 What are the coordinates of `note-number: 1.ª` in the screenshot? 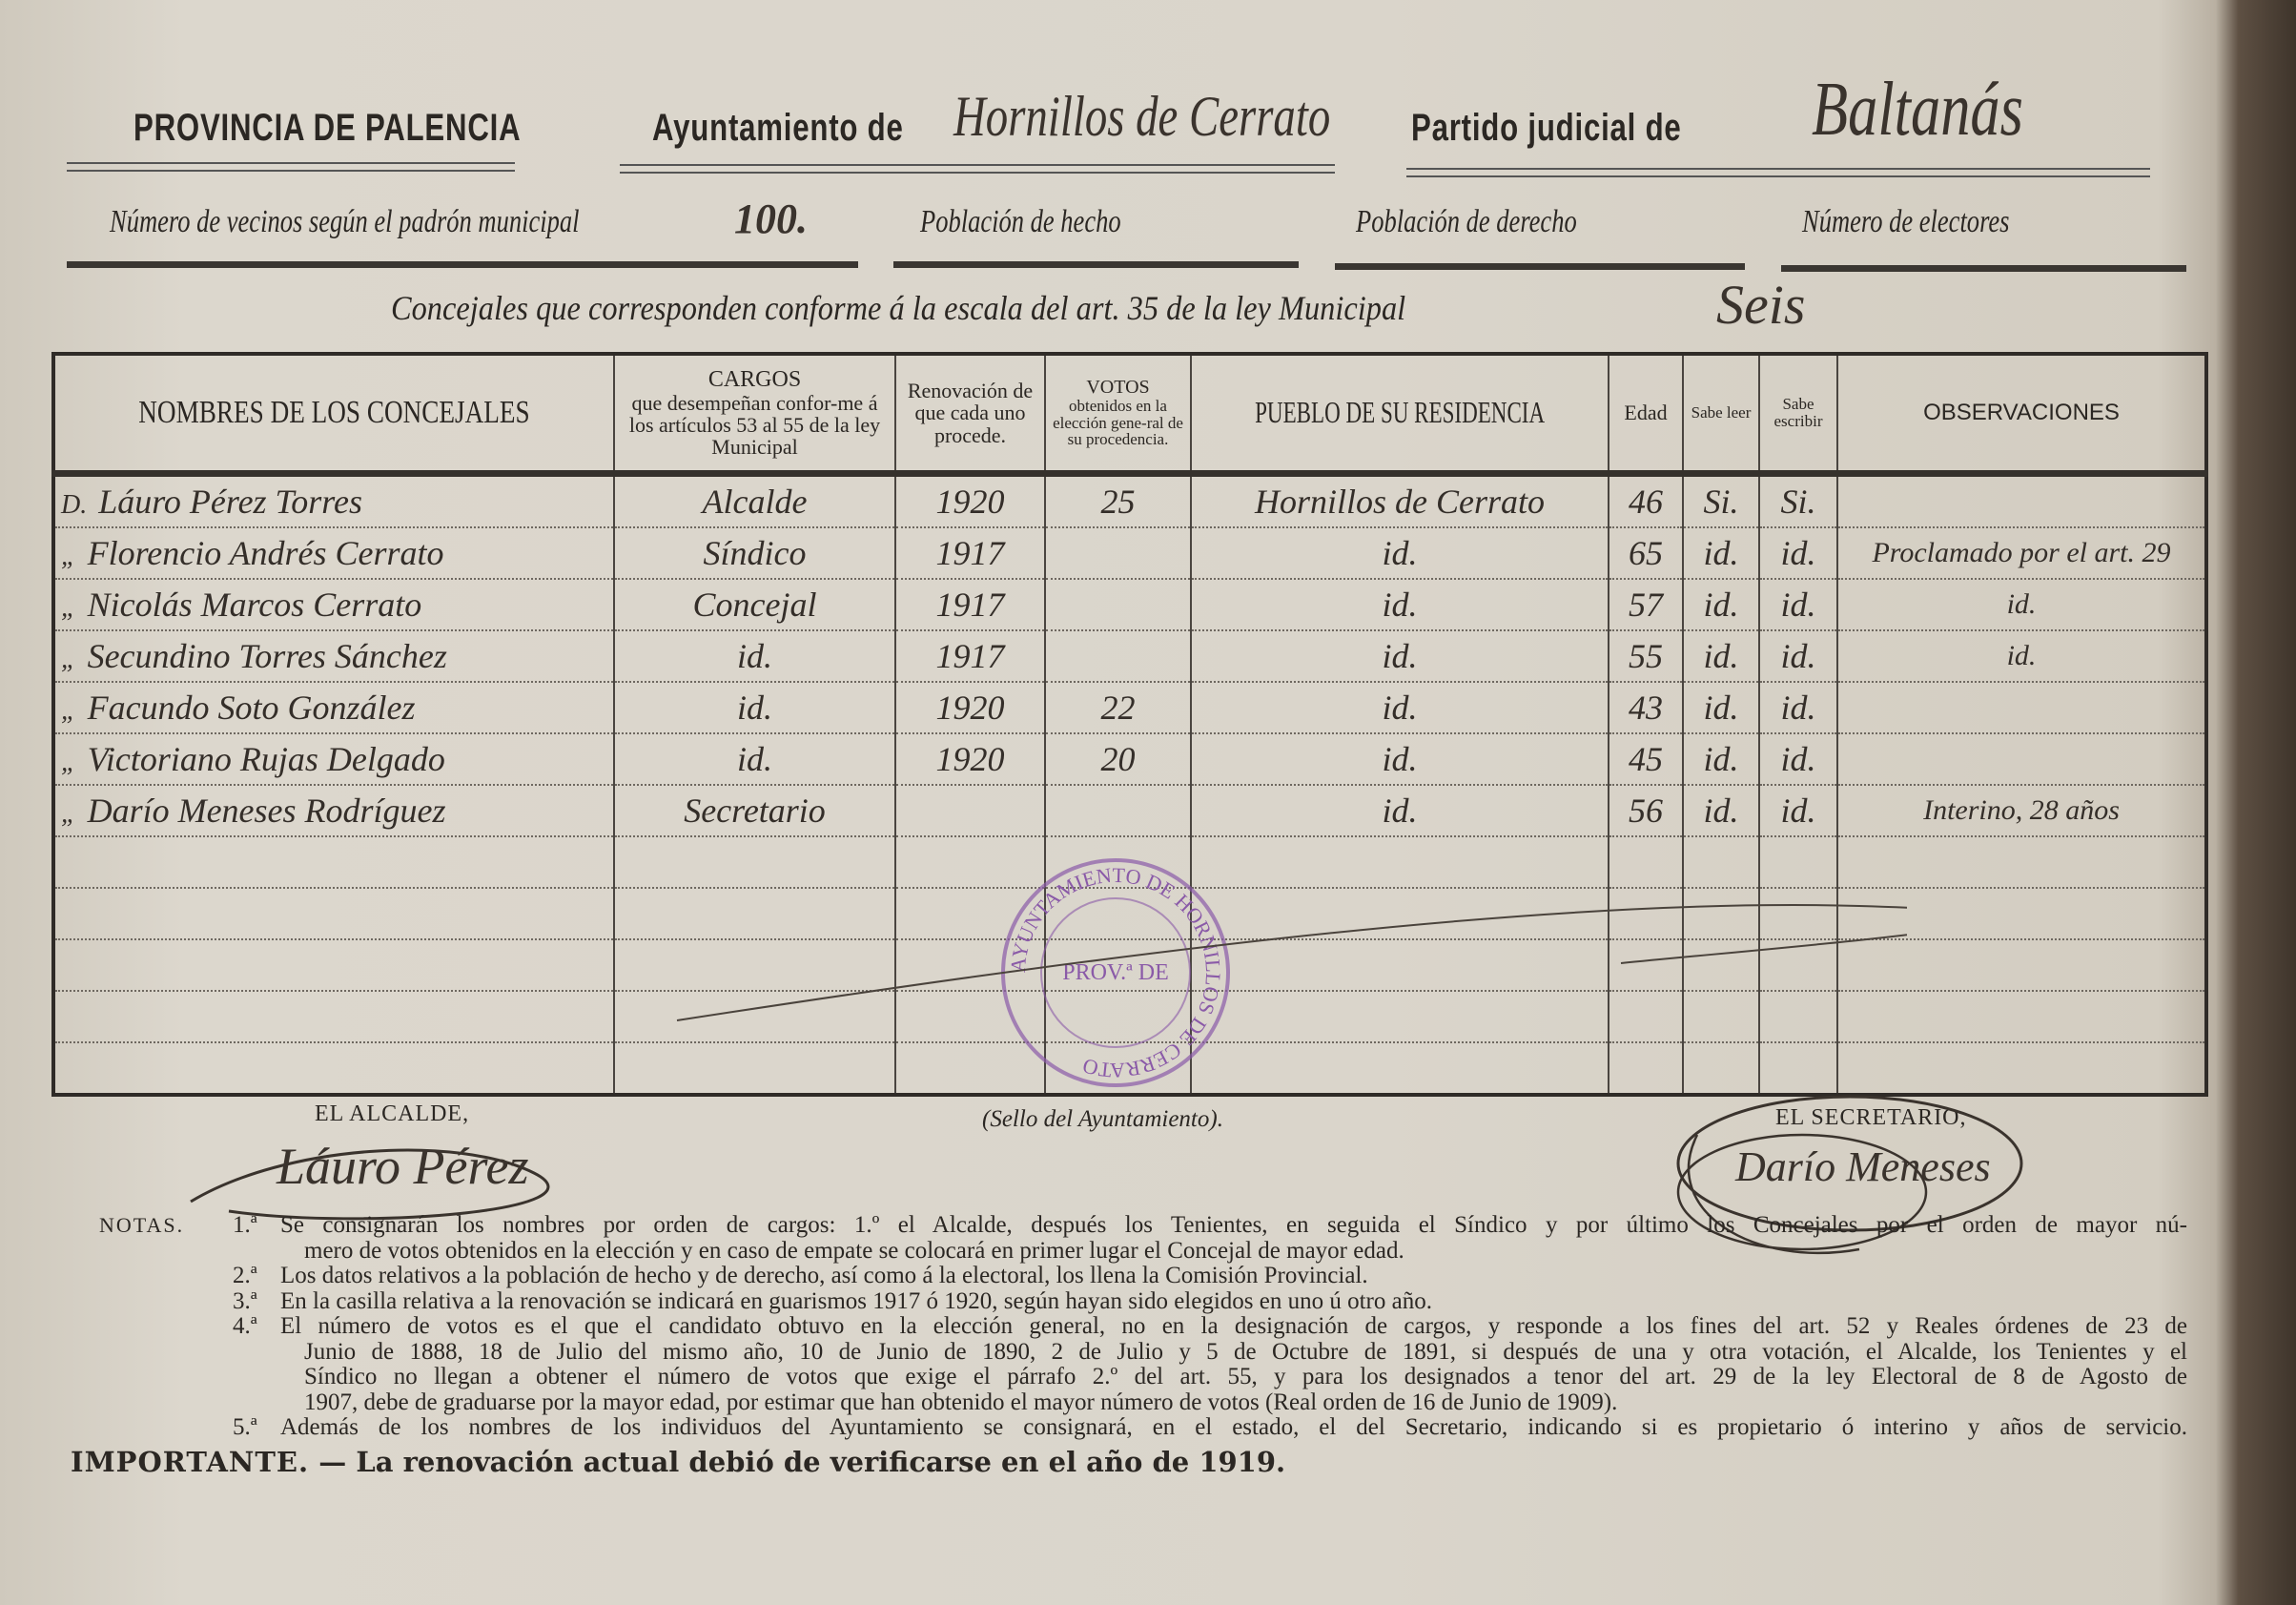 It's located at (245, 1225).